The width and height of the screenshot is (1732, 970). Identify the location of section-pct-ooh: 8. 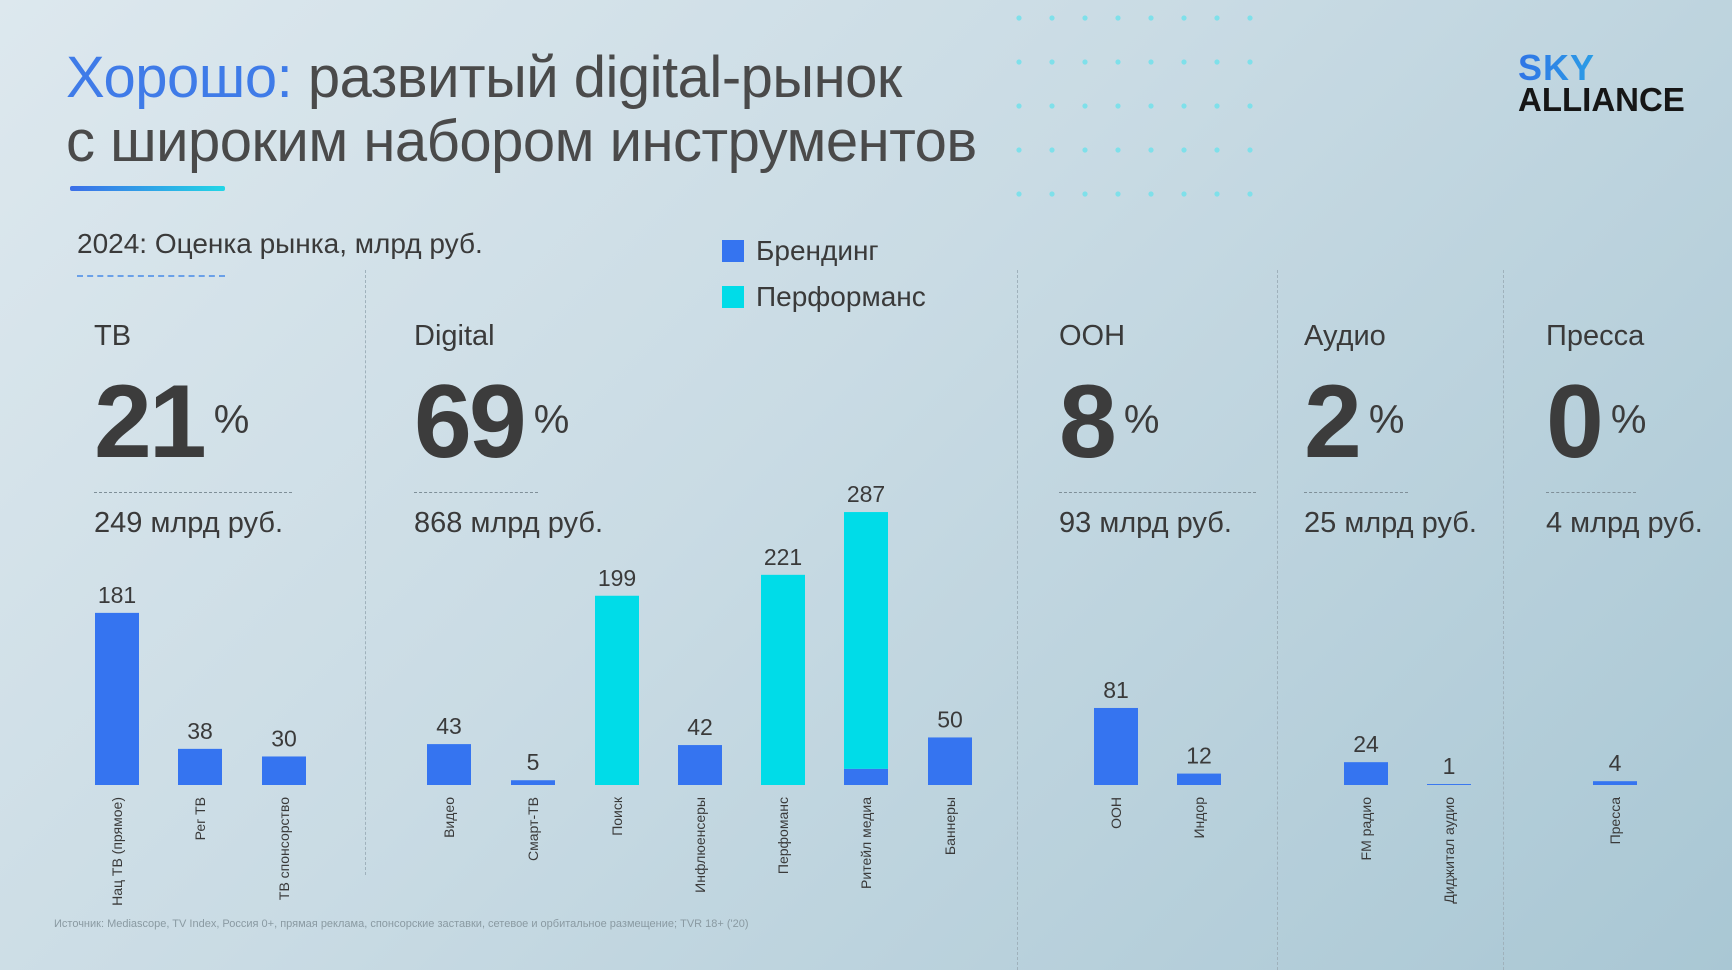
(1088, 422).